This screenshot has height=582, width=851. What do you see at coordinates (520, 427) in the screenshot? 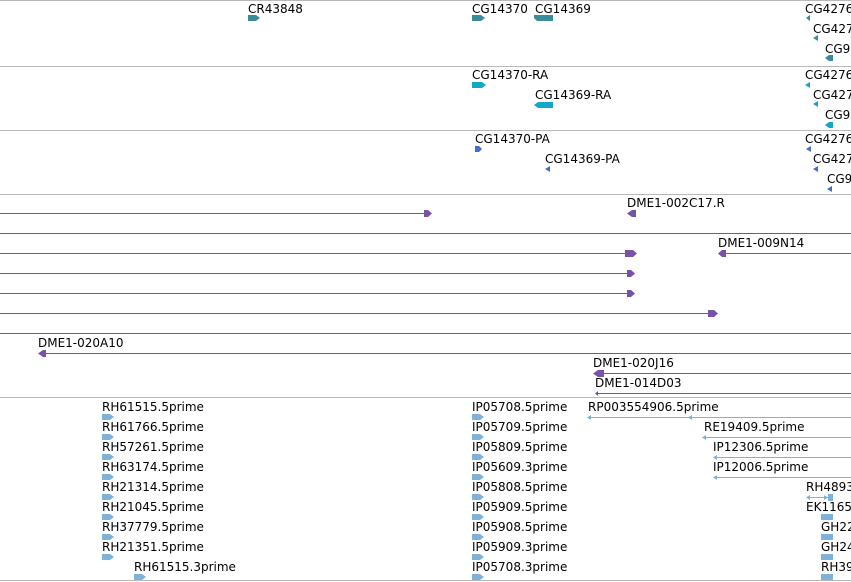
I see `est-label: IP05709.5prime` at bounding box center [520, 427].